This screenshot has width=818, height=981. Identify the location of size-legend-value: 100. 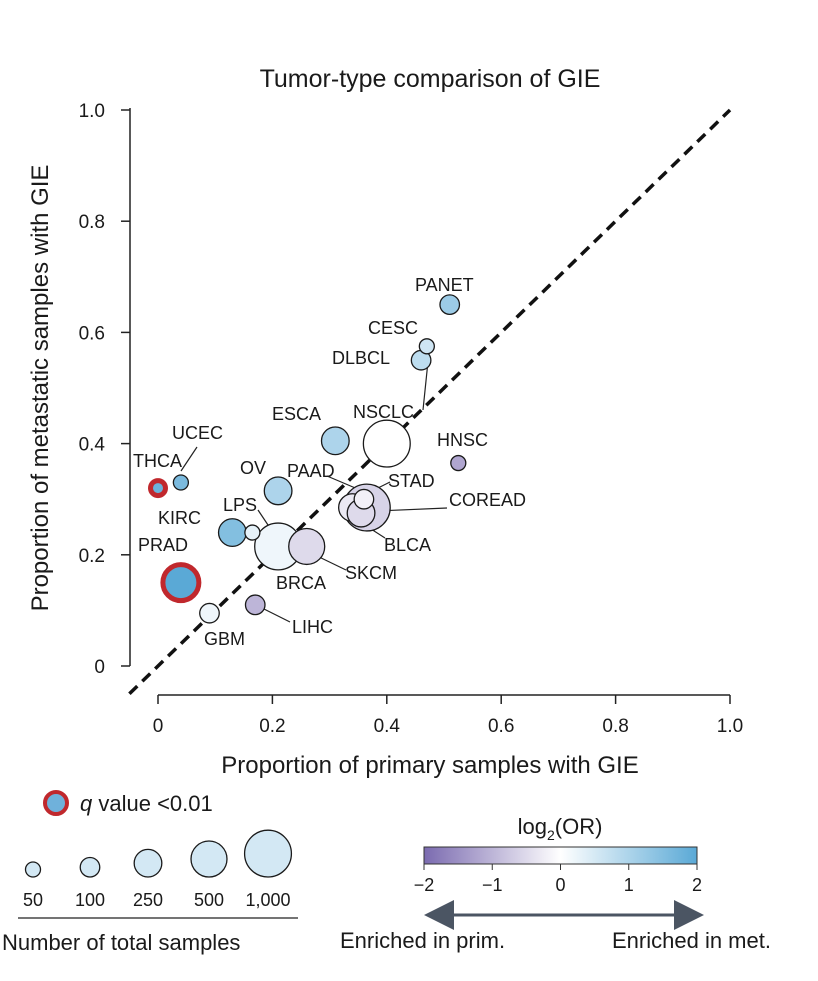
(90, 900).